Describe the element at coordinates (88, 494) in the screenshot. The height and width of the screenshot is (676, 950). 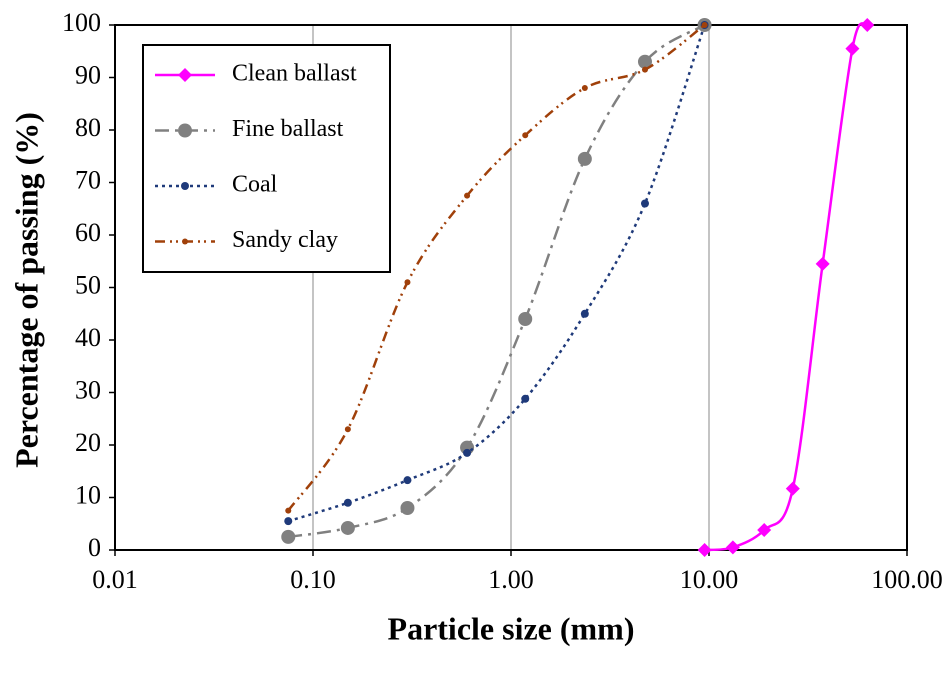
I see `y-tick-label: 10` at that location.